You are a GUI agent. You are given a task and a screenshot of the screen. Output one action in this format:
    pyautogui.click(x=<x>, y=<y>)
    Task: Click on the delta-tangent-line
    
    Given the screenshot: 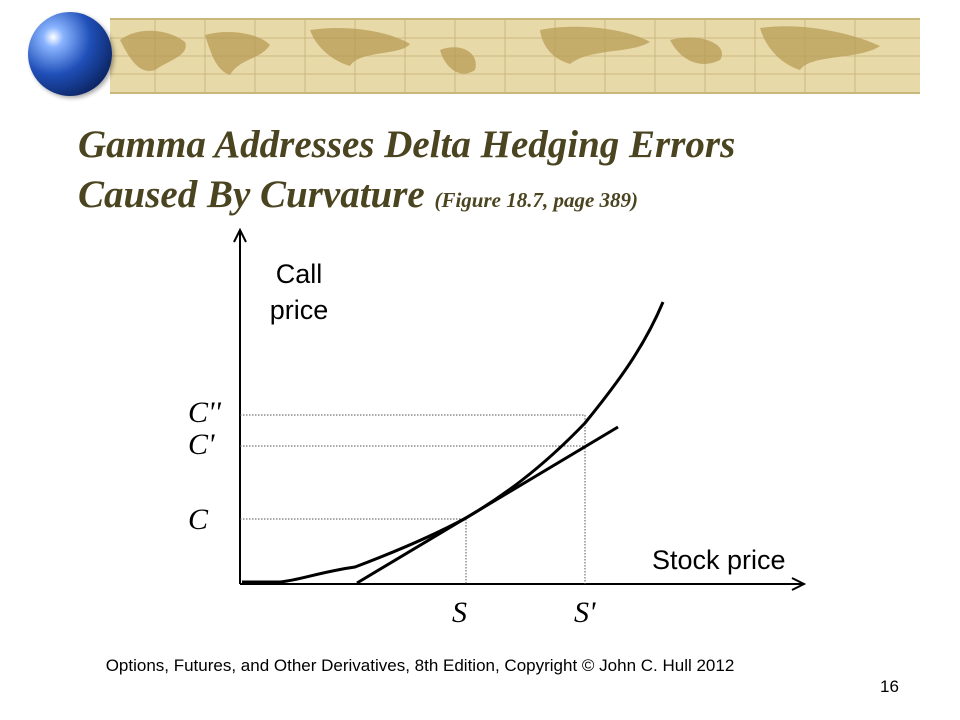 What is the action you would take?
    pyautogui.click(x=487, y=505)
    